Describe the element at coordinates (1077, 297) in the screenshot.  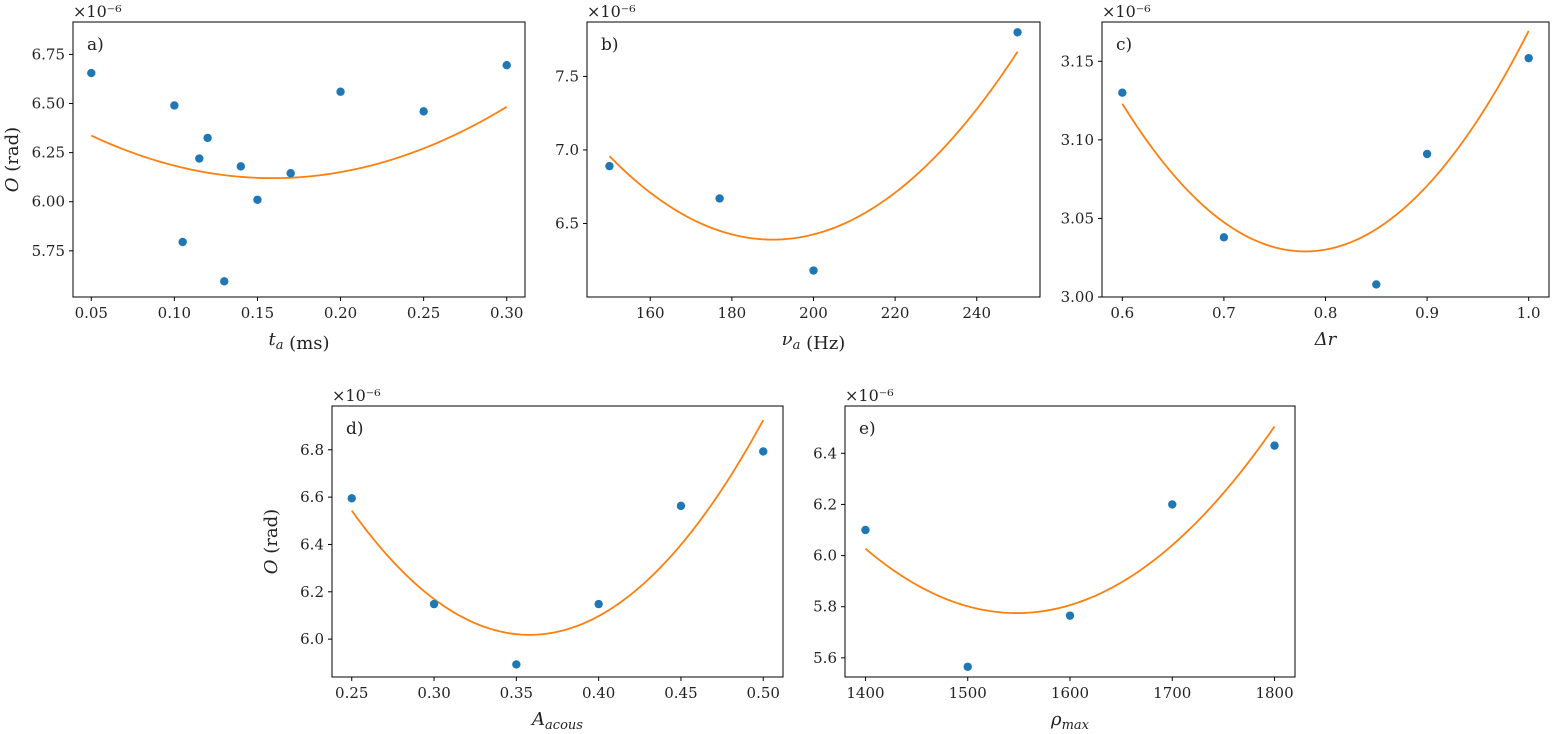
I see `y-tick-label: 3.00` at that location.